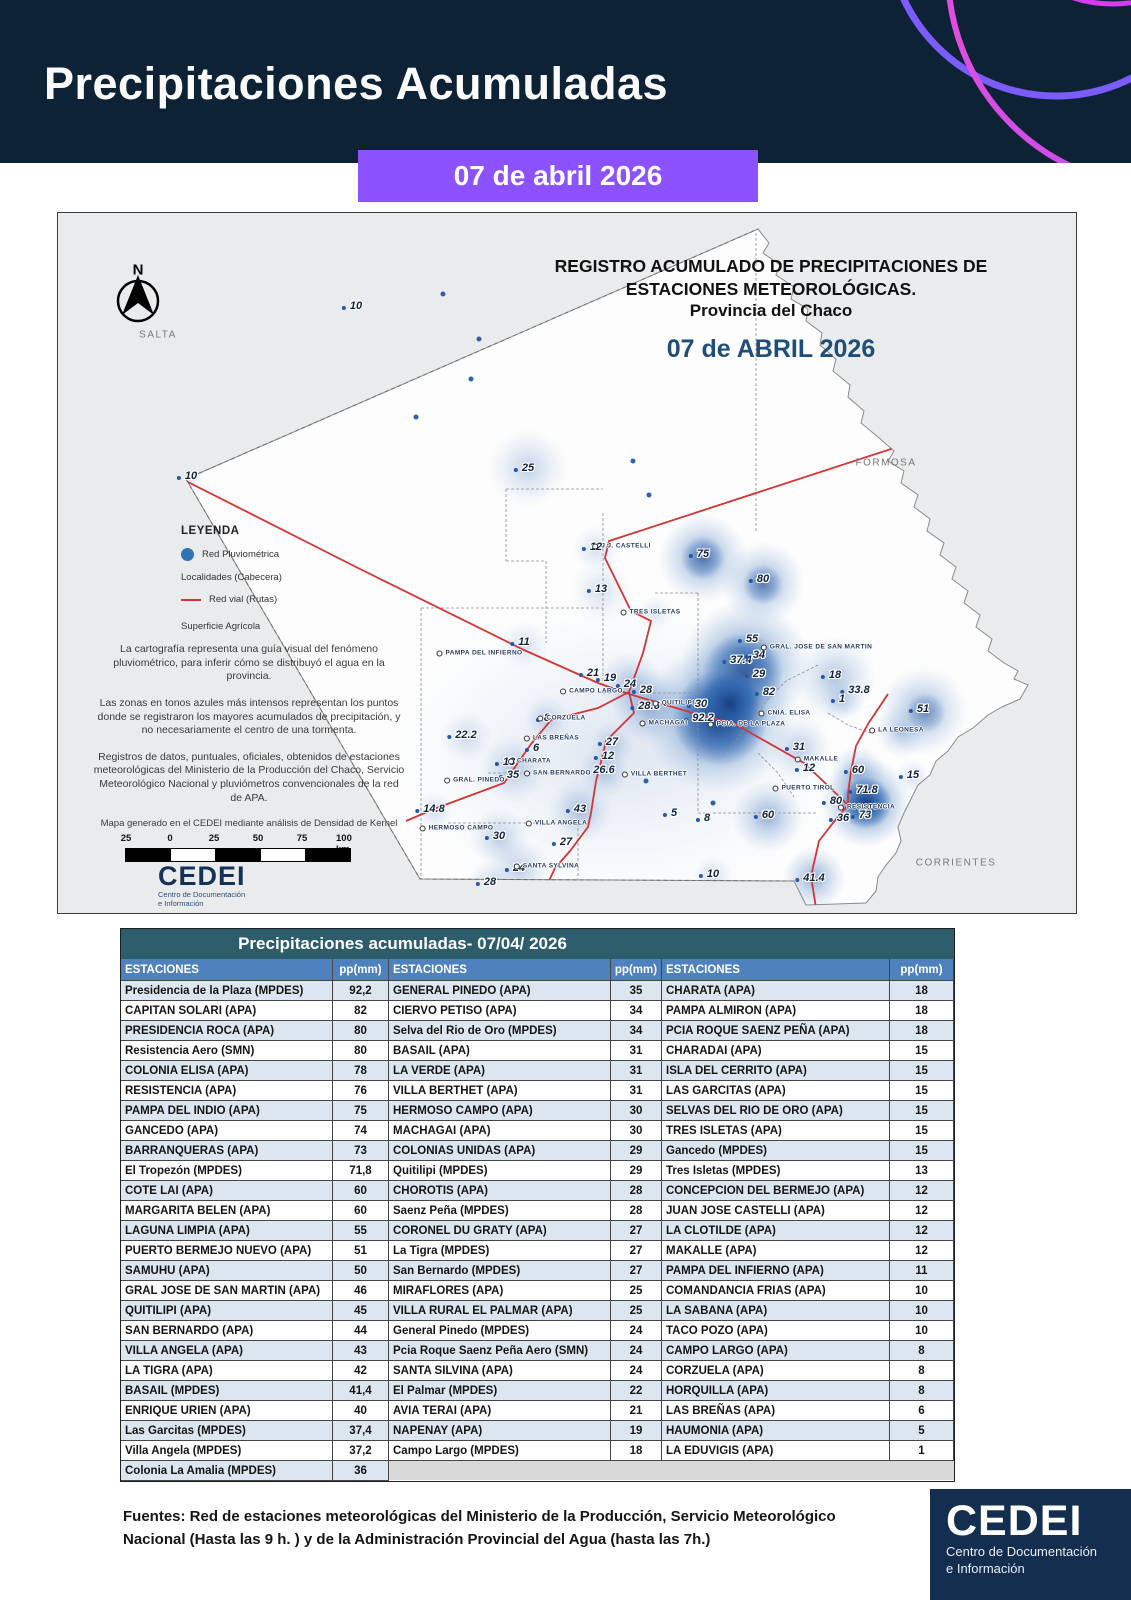 The image size is (1131, 1600). What do you see at coordinates (227, 1071) in the screenshot?
I see `station-cell: COLONIA ELISA (APA)` at bounding box center [227, 1071].